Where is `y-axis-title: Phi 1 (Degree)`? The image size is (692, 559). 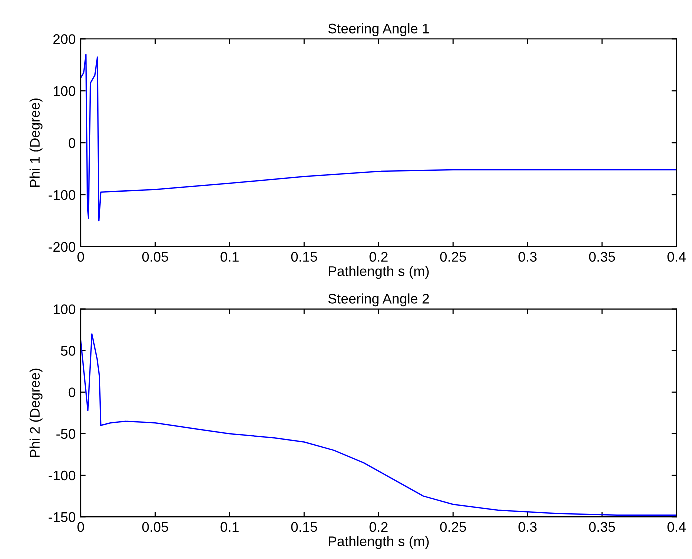
y-axis-title: Phi 1 (Degree) is located at coordinates (36, 143).